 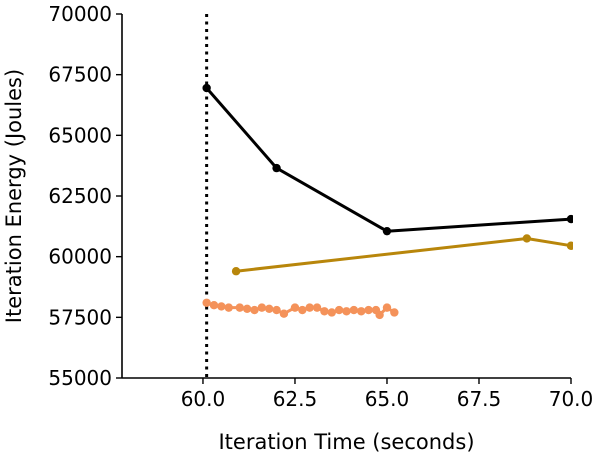 I want to click on y-tick-label: 67500, so click(x=80, y=75).